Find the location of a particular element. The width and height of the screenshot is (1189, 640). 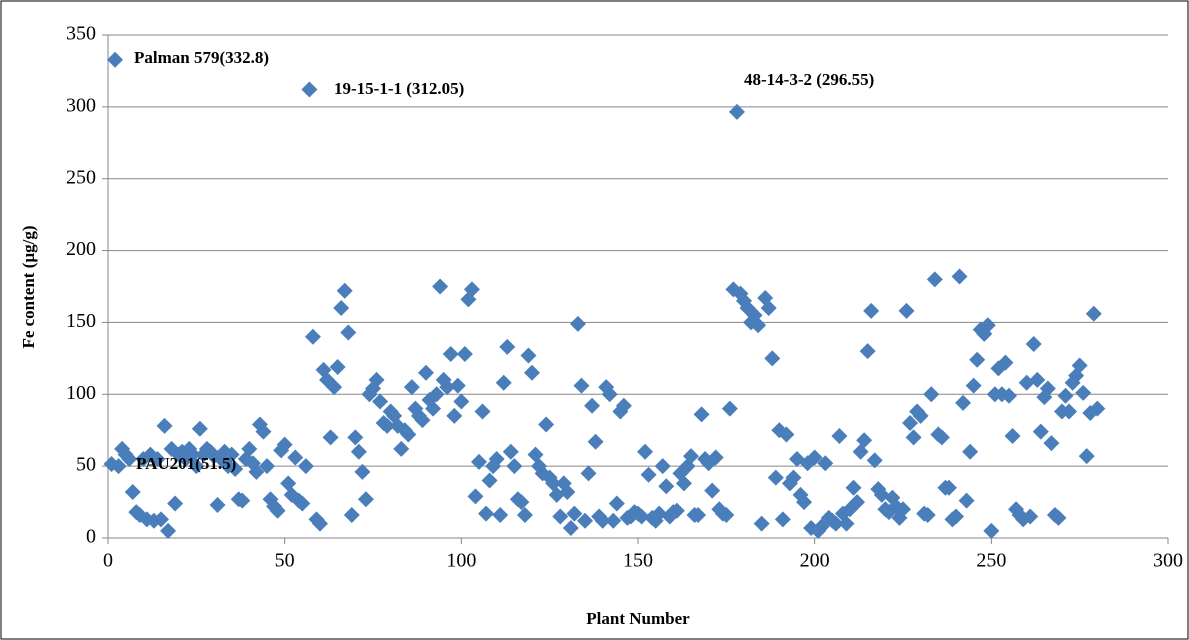

x-tick-label: 200 is located at coordinates (815, 561).